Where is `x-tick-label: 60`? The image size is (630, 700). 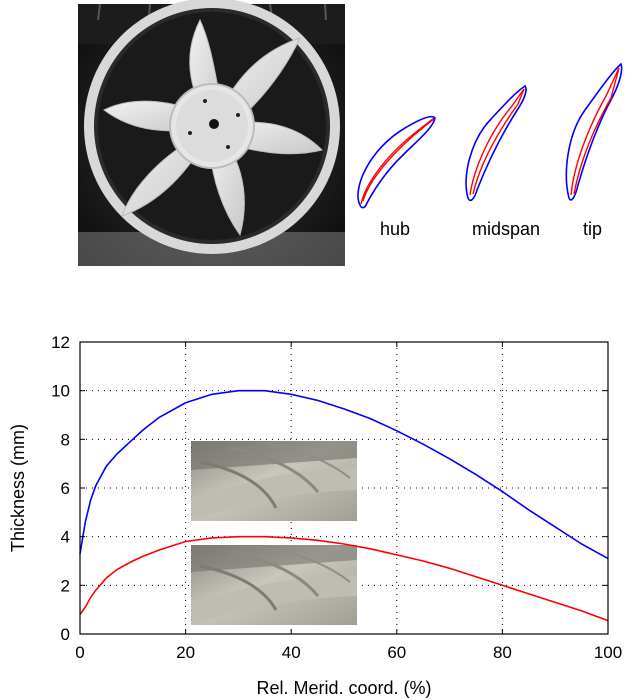
x-tick-label: 60 is located at coordinates (396, 652).